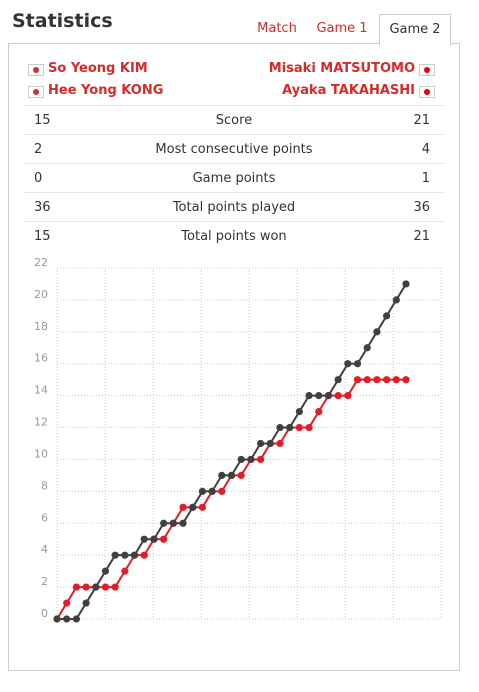 The height and width of the screenshot is (692, 479). I want to click on stat-row: 2 Most consecutive points 4, so click(234, 149).